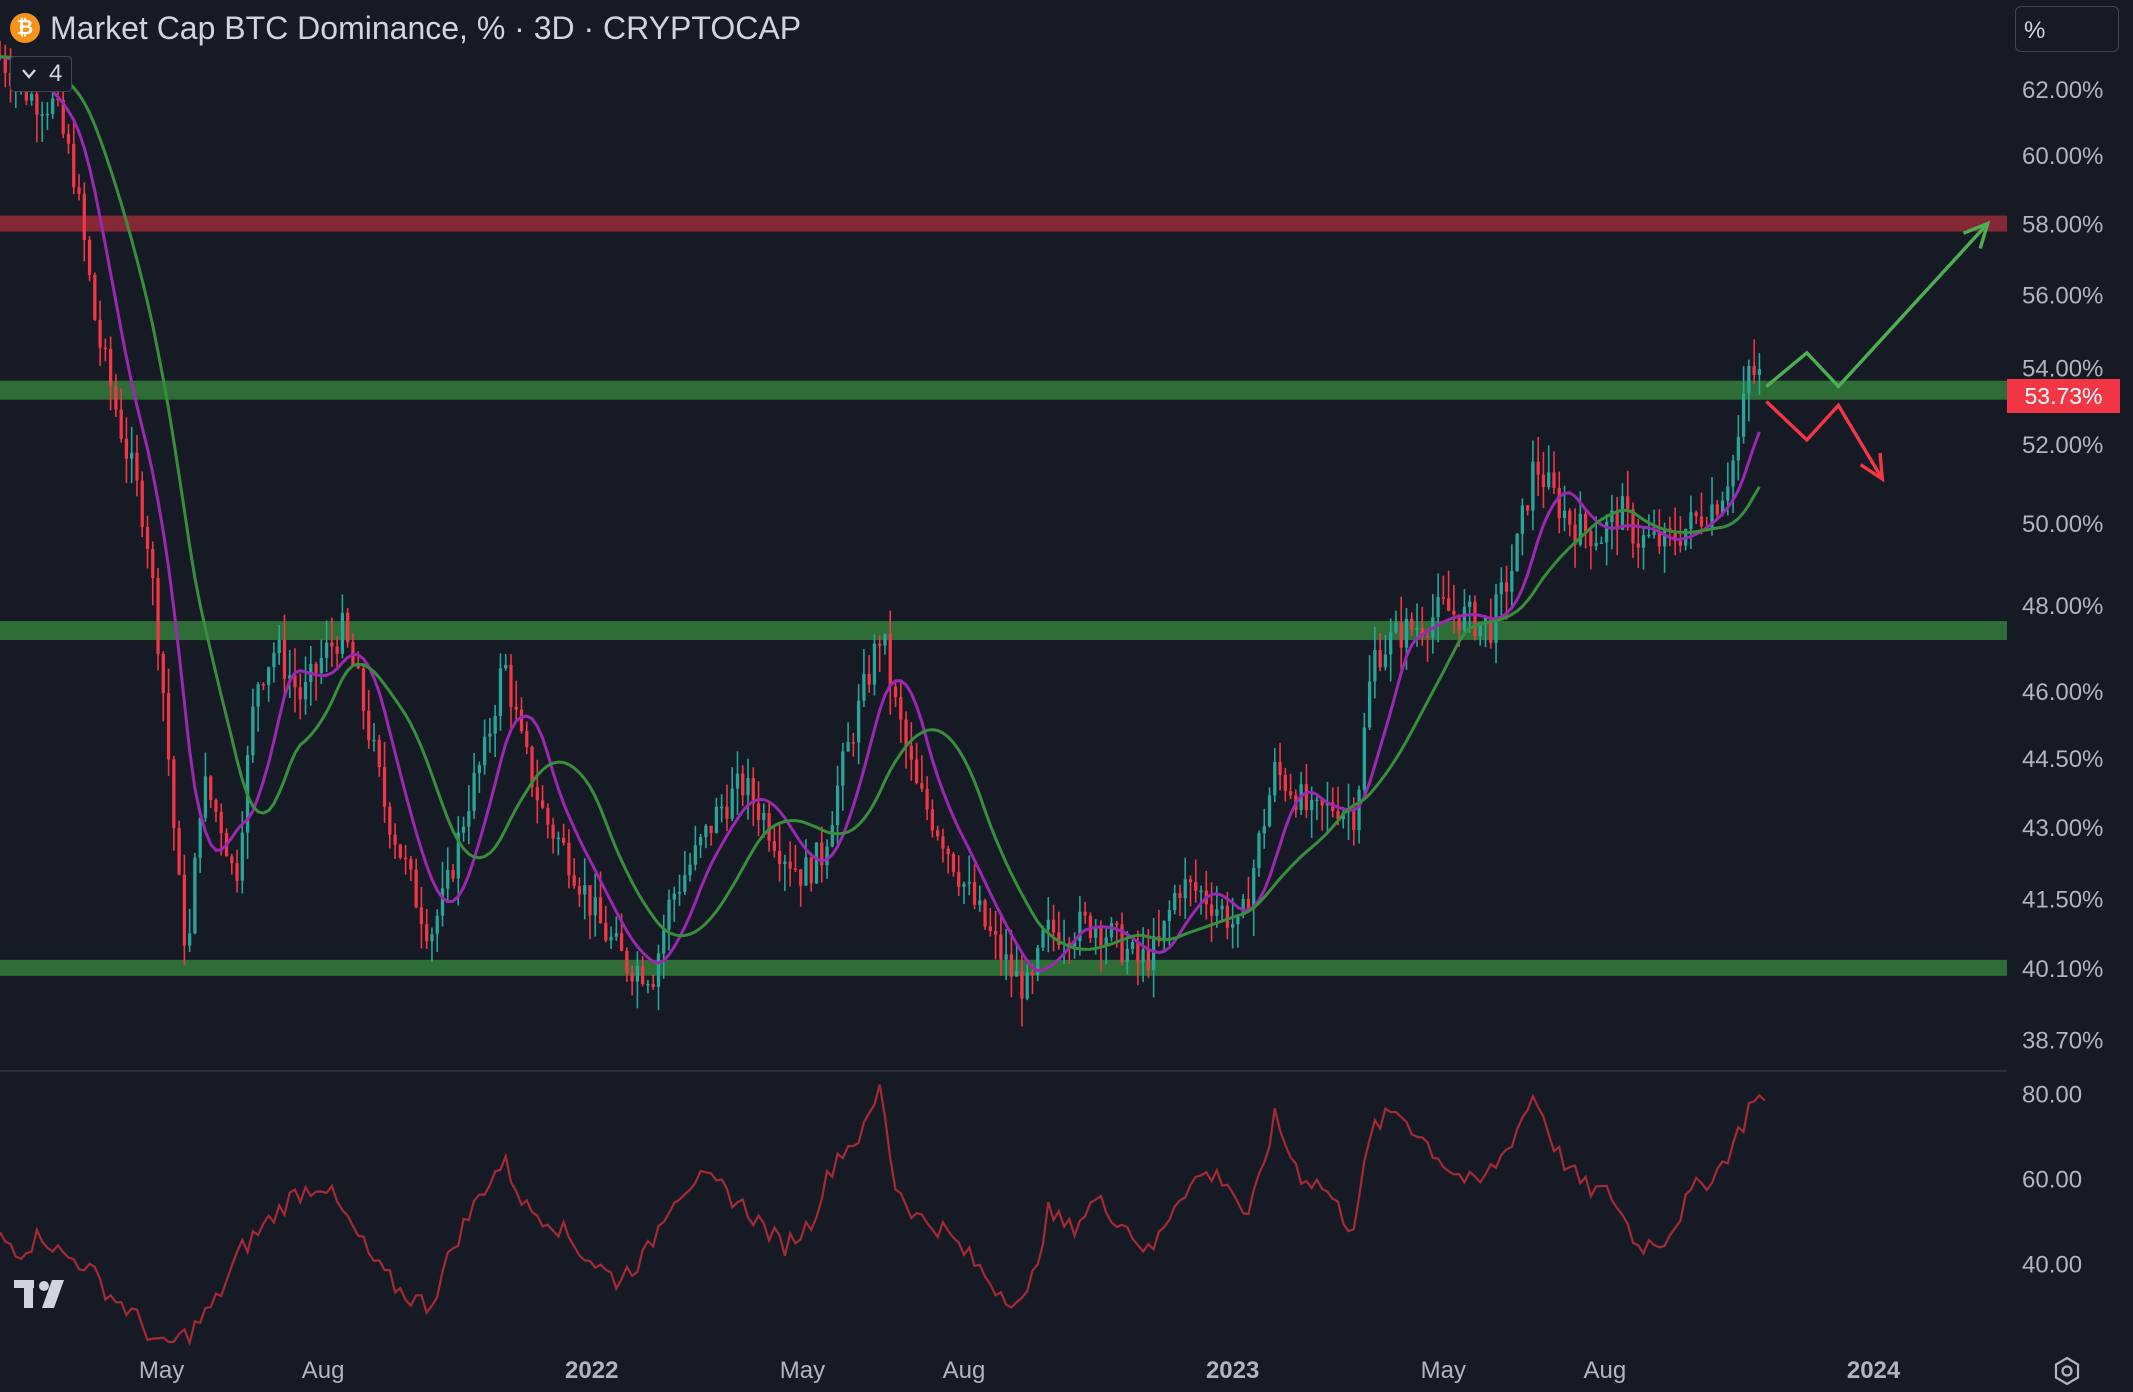  I want to click on price-tick-label: 52.00%, so click(2062, 445).